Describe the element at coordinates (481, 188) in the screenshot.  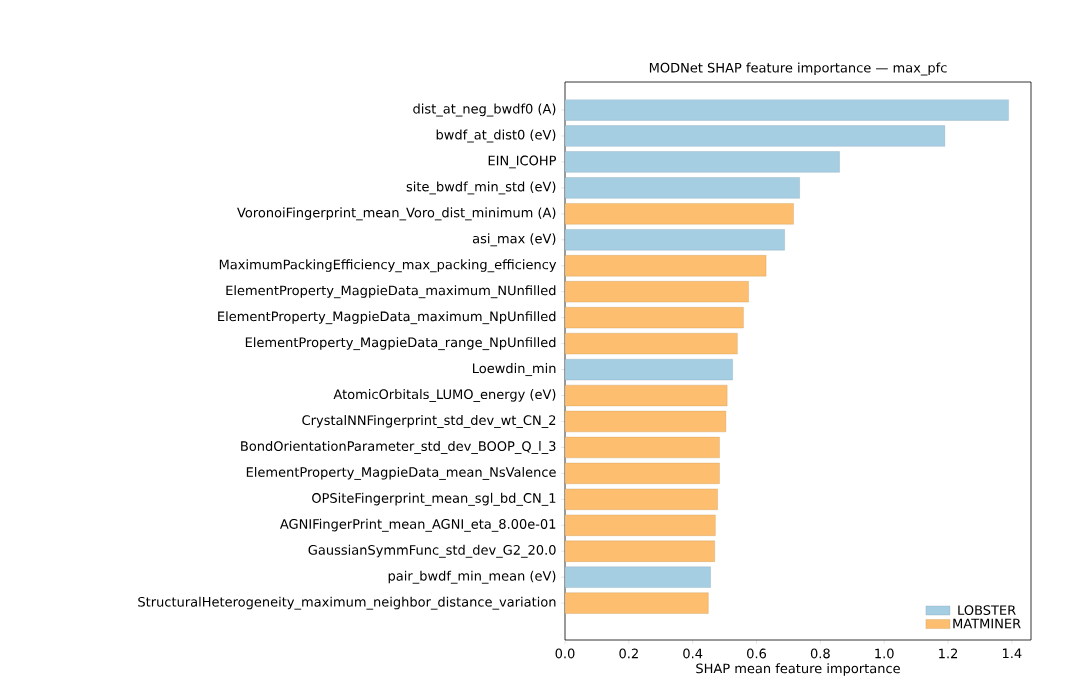
I see `y-tick-label: site_bwdf_min_std (eV)` at that location.